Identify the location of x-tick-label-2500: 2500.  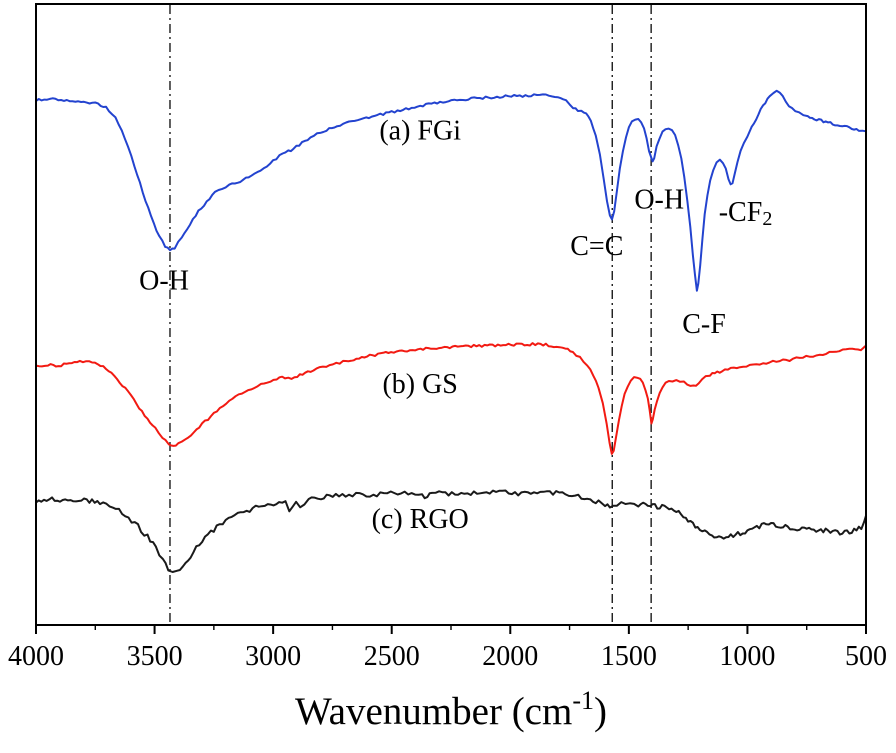
(392, 656).